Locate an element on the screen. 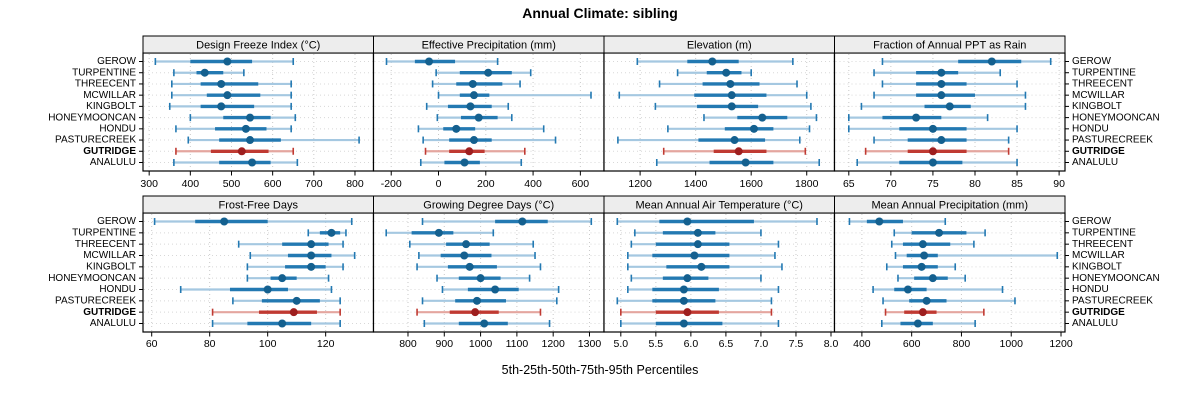  figure-caption: 5th-25th-50th-75th-95th Percentiles is located at coordinates (600, 370).